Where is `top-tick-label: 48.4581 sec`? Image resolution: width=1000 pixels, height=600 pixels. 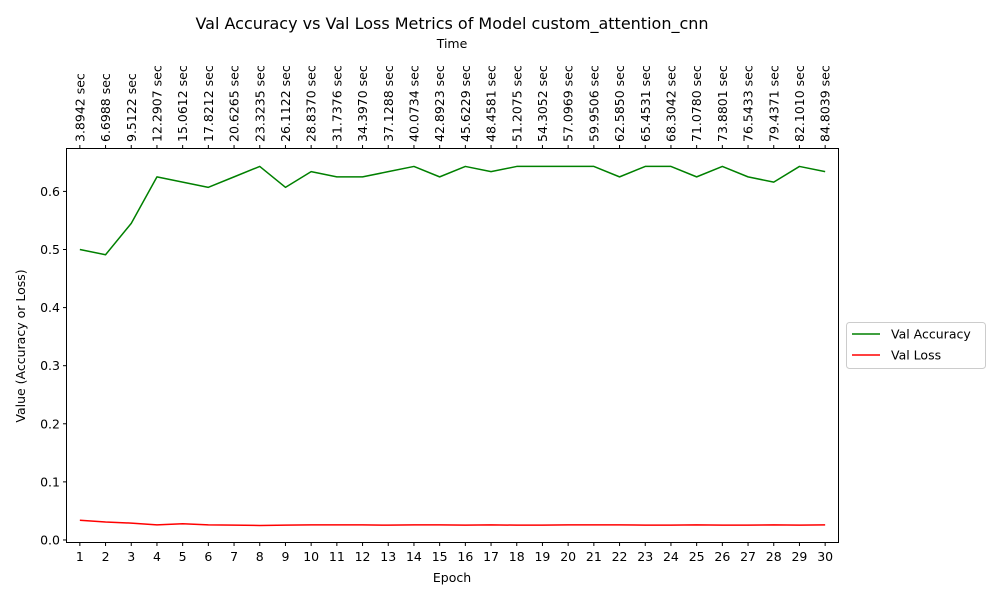
top-tick-label: 48.4581 sec is located at coordinates (491, 103).